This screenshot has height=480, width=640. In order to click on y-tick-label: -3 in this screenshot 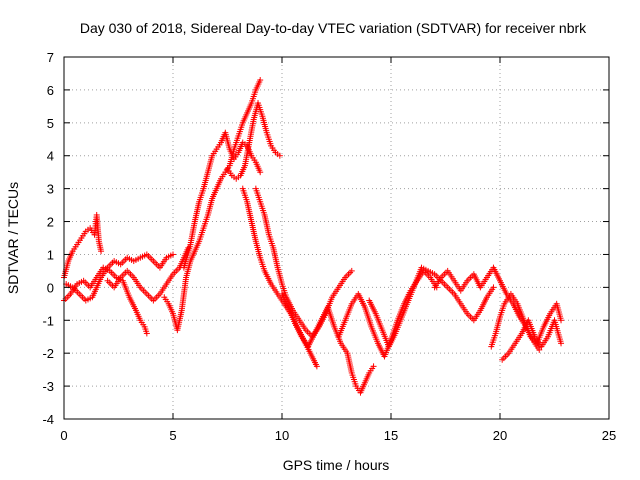, I will do `click(48, 386)`.